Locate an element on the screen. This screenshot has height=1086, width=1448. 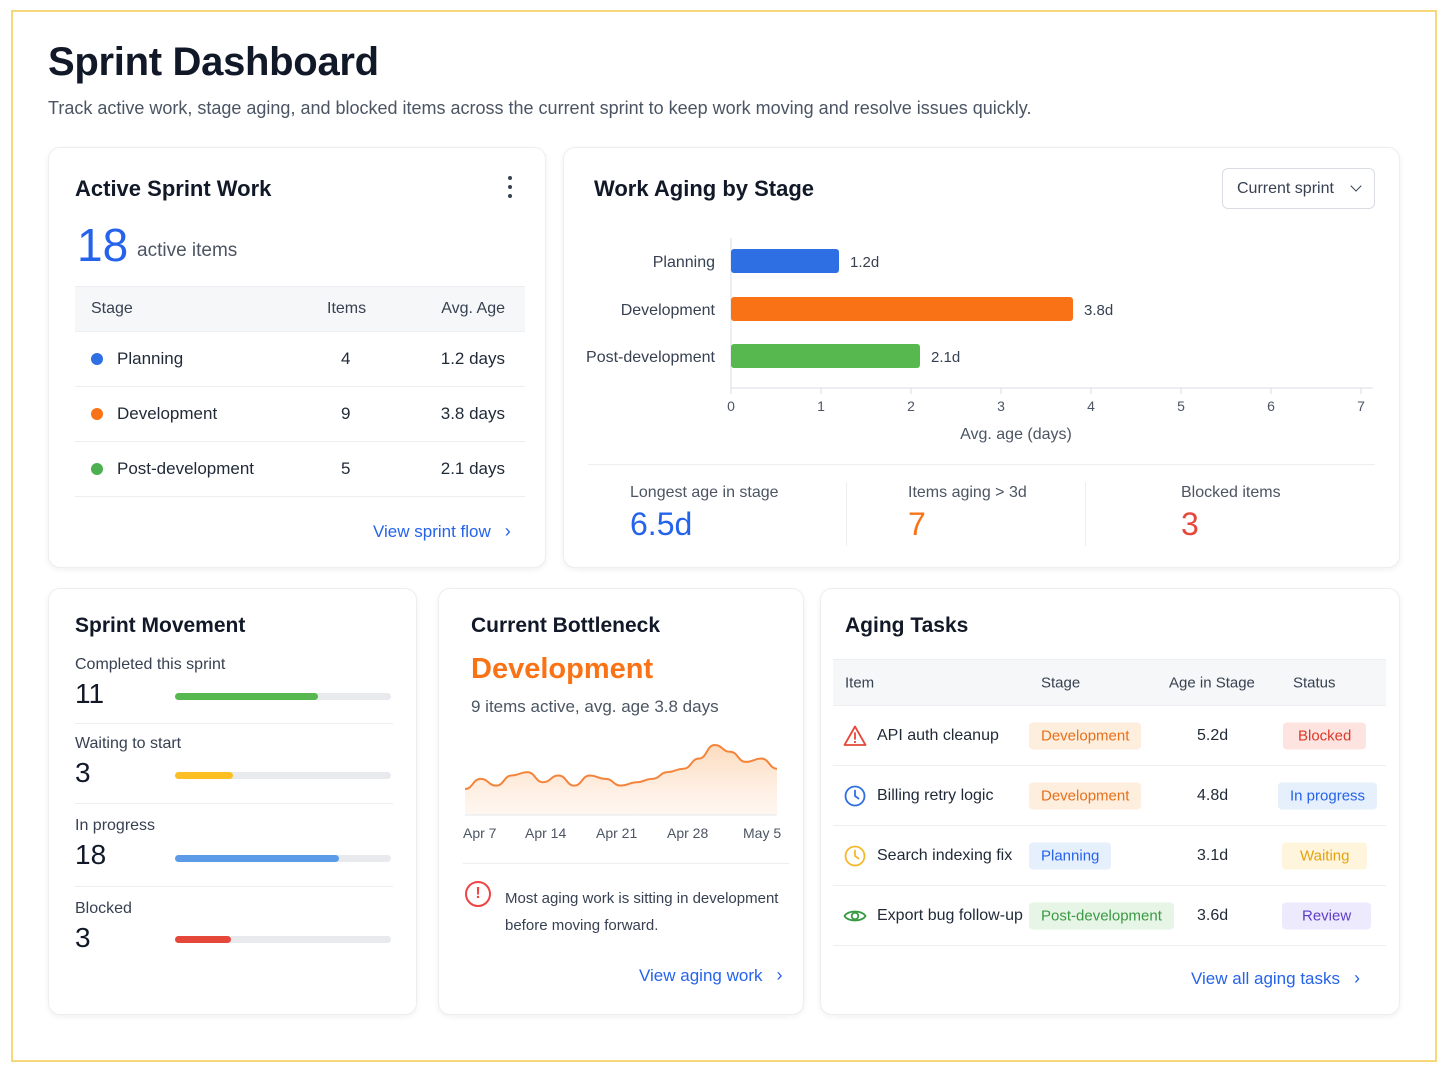
stage-name: Planning is located at coordinates (150, 358).